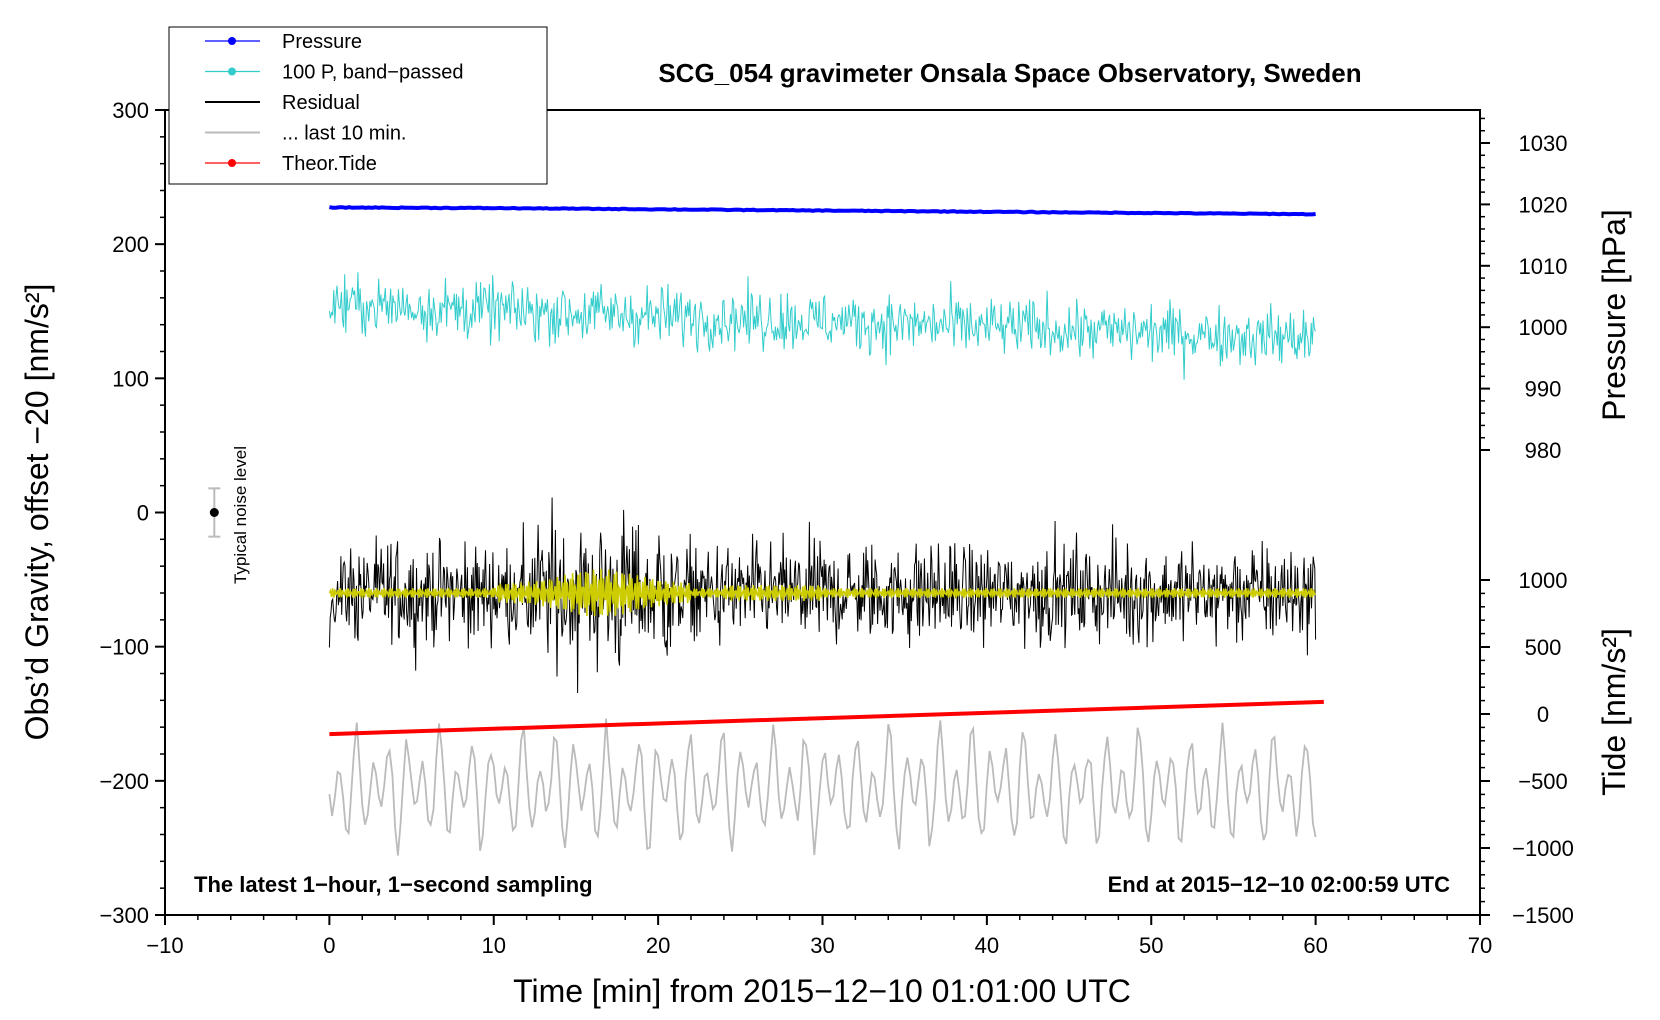 This screenshot has height=1020, width=1660. Describe the element at coordinates (1543, 647) in the screenshot. I see `tide-tick-label: 500` at that location.